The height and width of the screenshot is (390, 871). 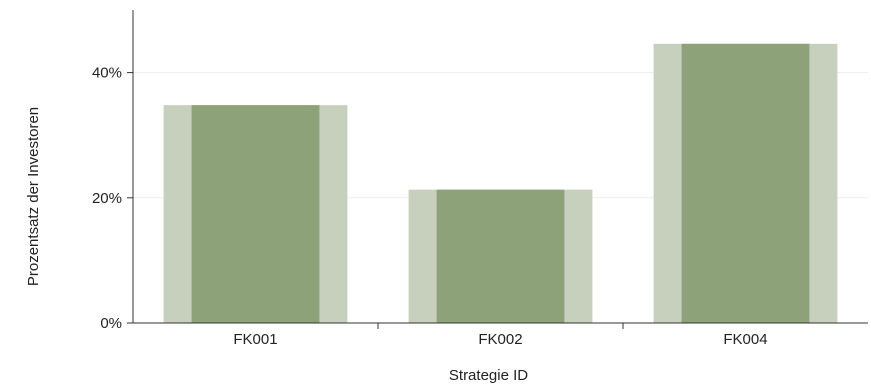 I want to click on y-tick-label: 0%, so click(x=111, y=323).